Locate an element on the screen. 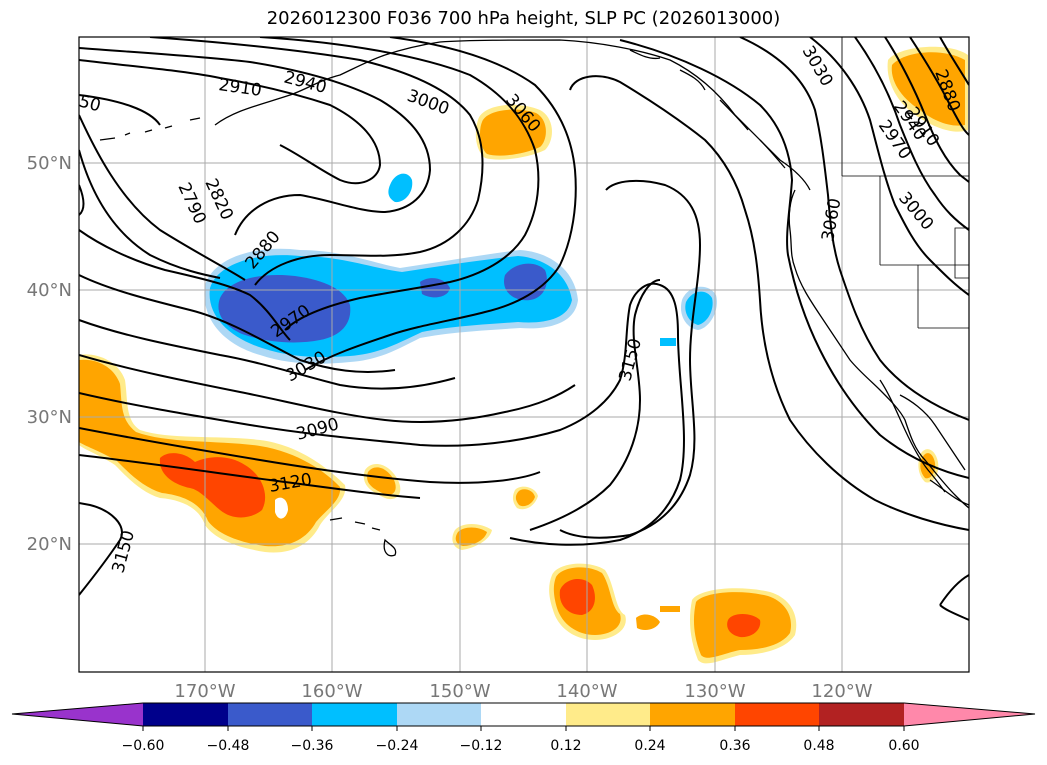 The image size is (1047, 765). latitude-labels: 50°N 40°N 30°N 20°N is located at coordinates (49, 354).